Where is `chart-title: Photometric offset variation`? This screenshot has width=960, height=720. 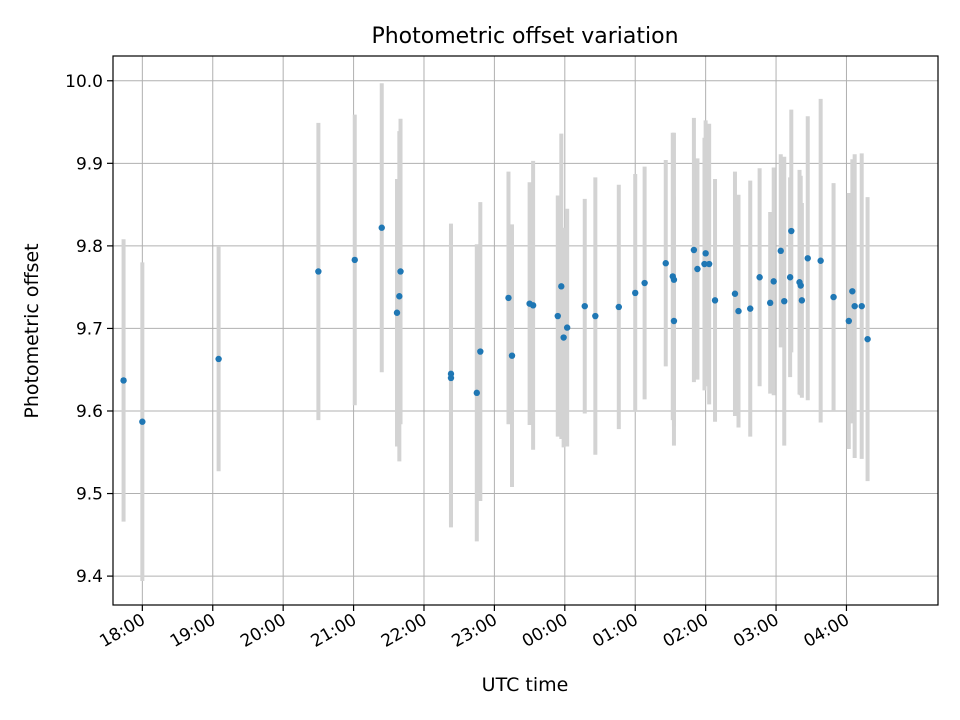
chart-title: Photometric offset variation is located at coordinates (524, 36).